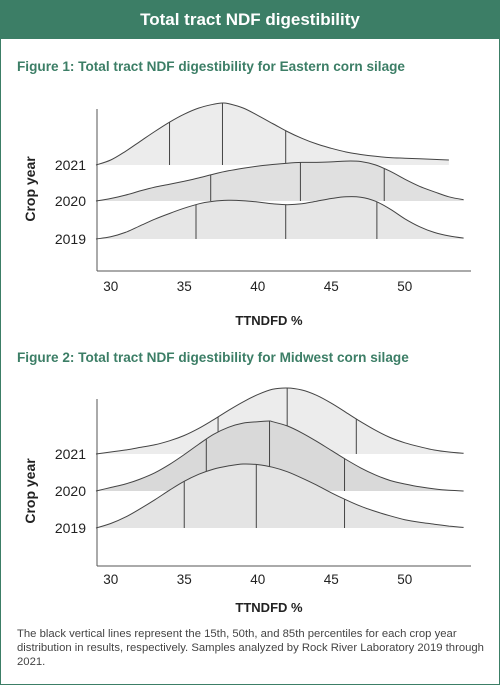  I want to click on banner-title: Total tract NDF digestibility, so click(250, 20).